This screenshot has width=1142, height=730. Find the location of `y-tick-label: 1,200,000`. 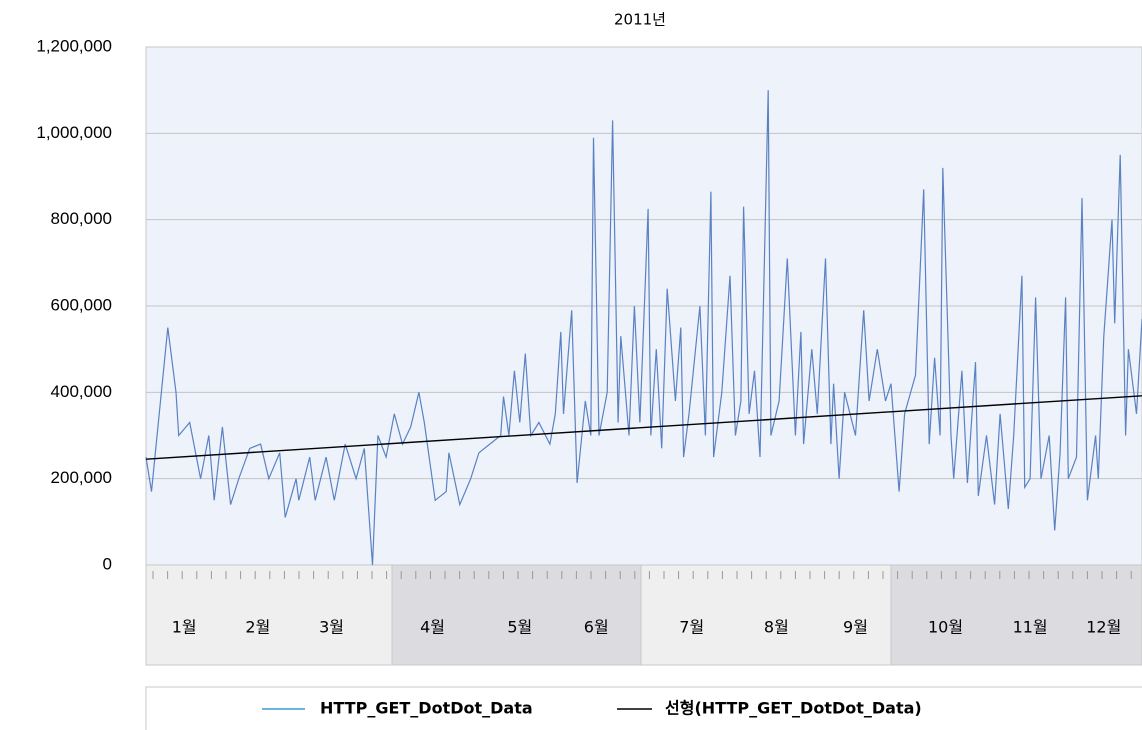

y-tick-label: 1,200,000 is located at coordinates (74, 45).